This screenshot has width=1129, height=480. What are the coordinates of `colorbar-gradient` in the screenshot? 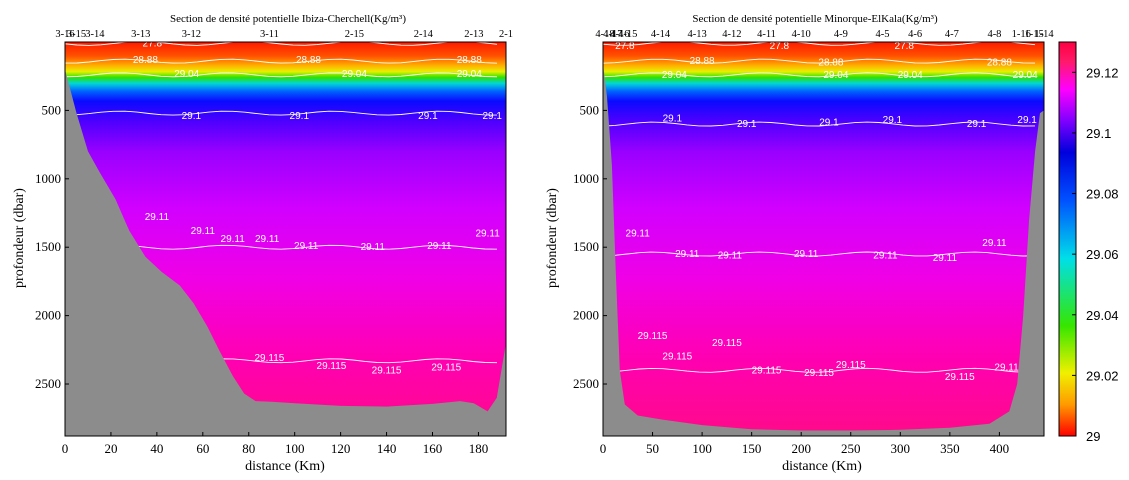 It's located at (1067, 239).